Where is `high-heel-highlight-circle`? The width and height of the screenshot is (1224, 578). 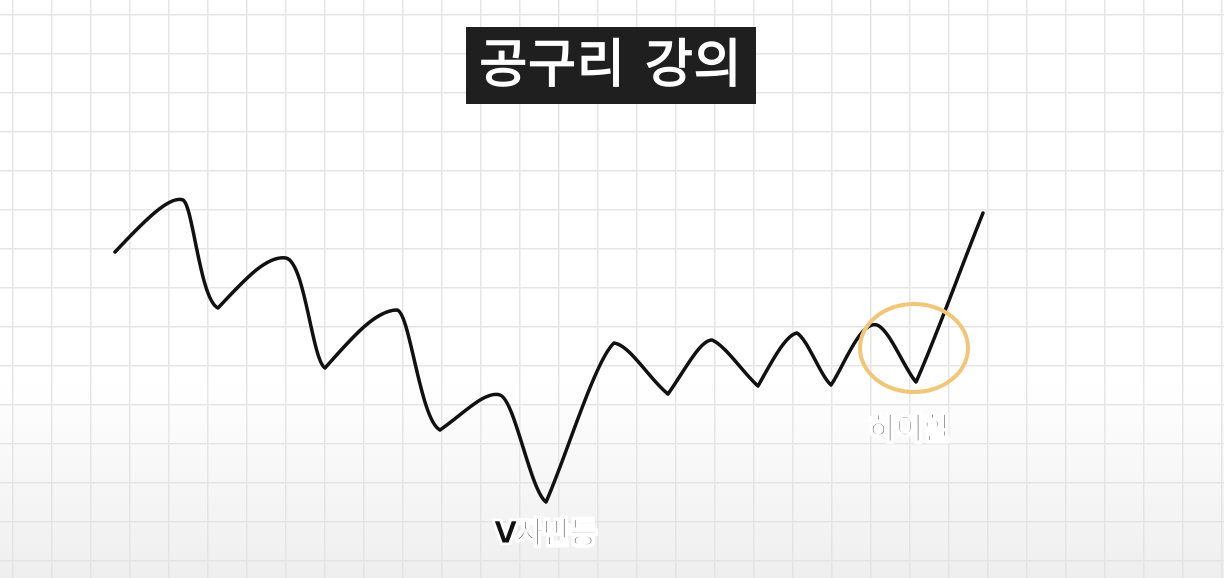 high-heel-highlight-circle is located at coordinates (914, 348).